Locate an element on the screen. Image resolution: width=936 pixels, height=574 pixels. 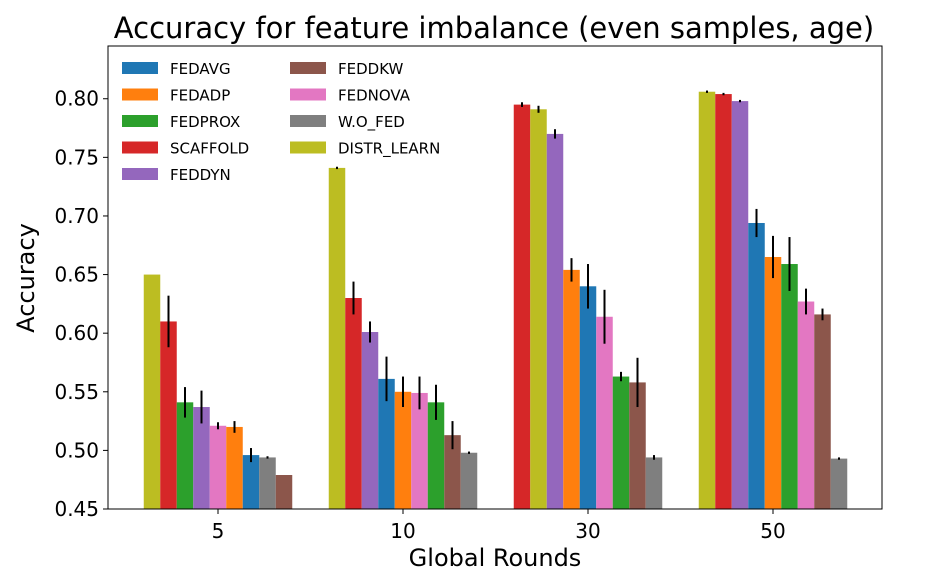
y-tick-label: 0.60 is located at coordinates (76, 333).